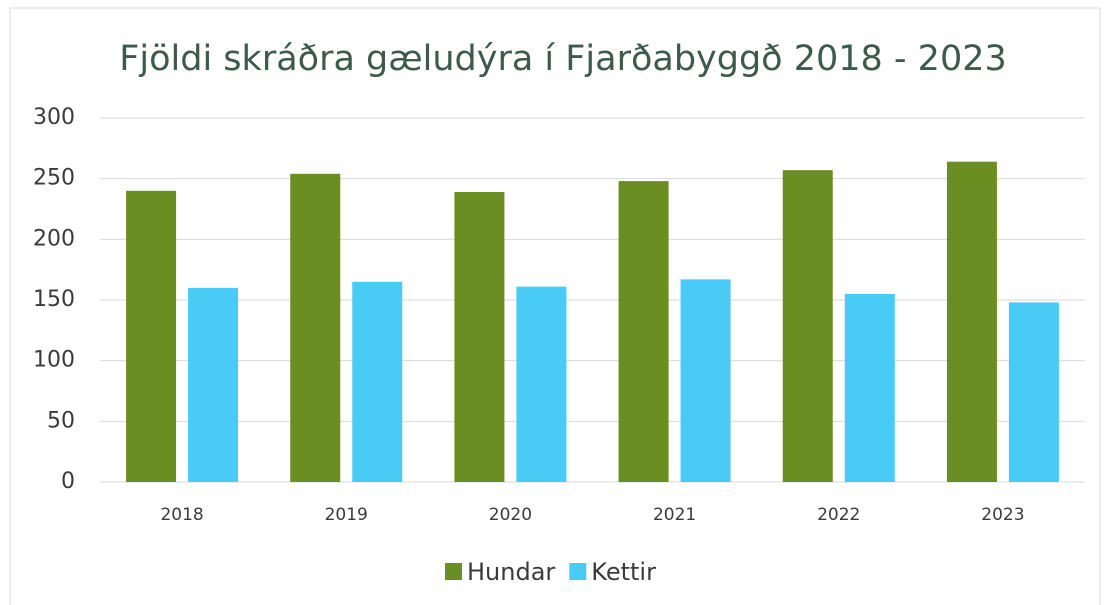  I want to click on y-tick-label: 300, so click(54, 117).